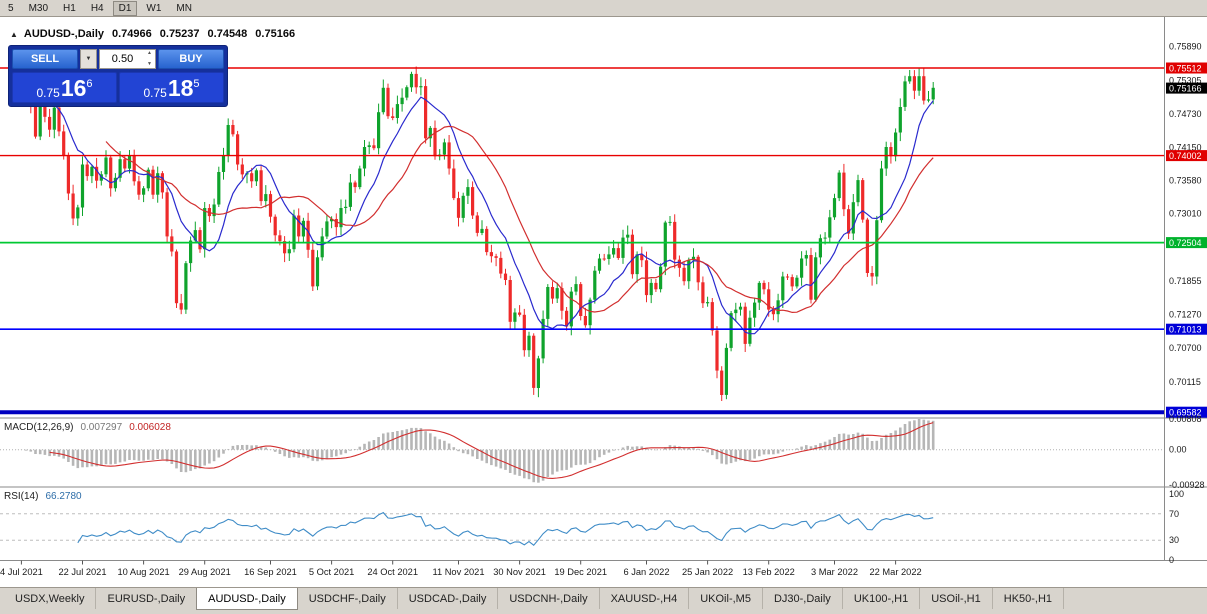  I want to click on price-scale-label: 0.71855, so click(1185, 281).